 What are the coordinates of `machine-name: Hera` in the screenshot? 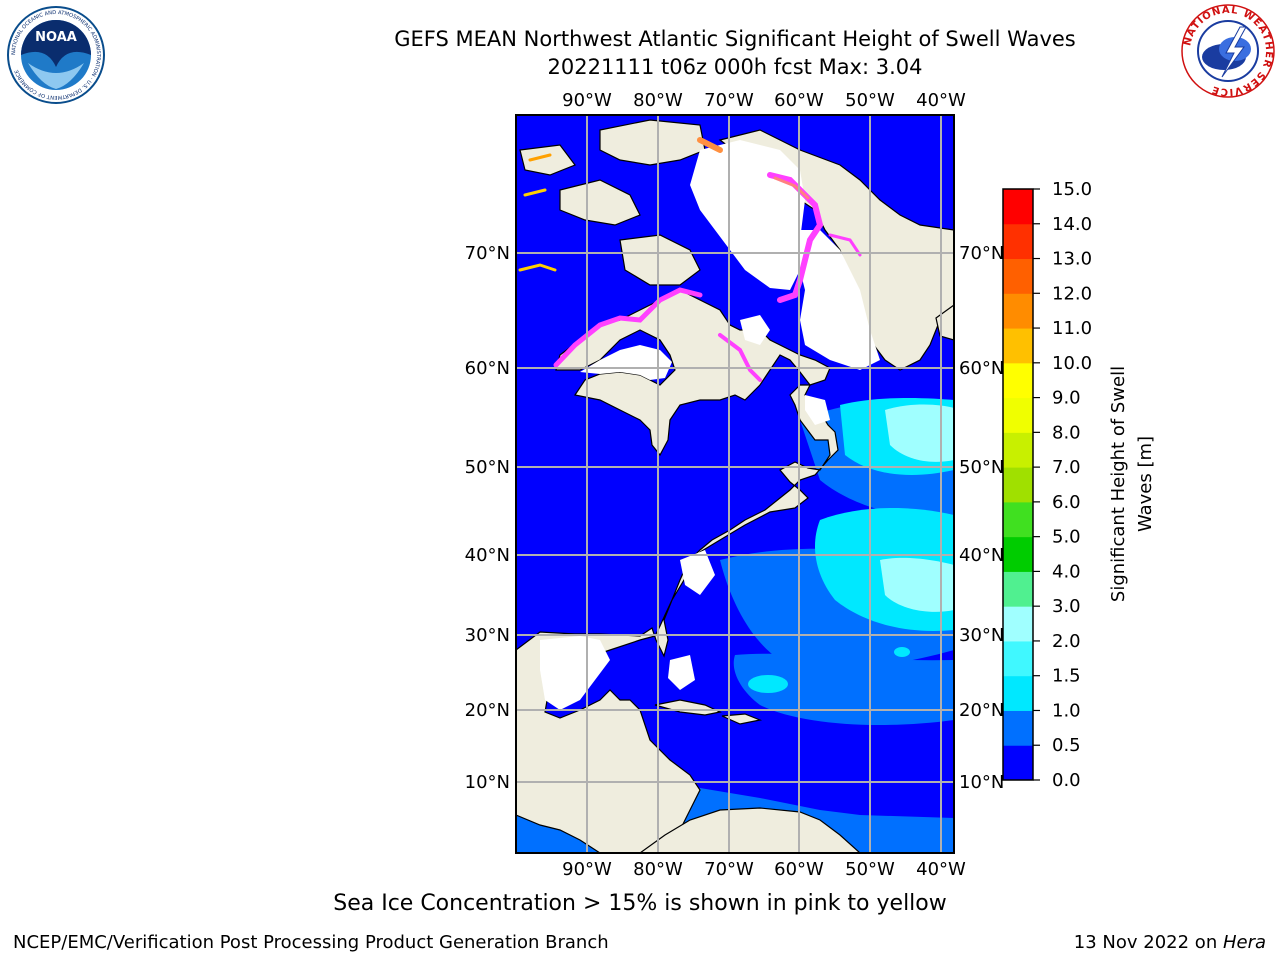 It's located at (1244, 942).